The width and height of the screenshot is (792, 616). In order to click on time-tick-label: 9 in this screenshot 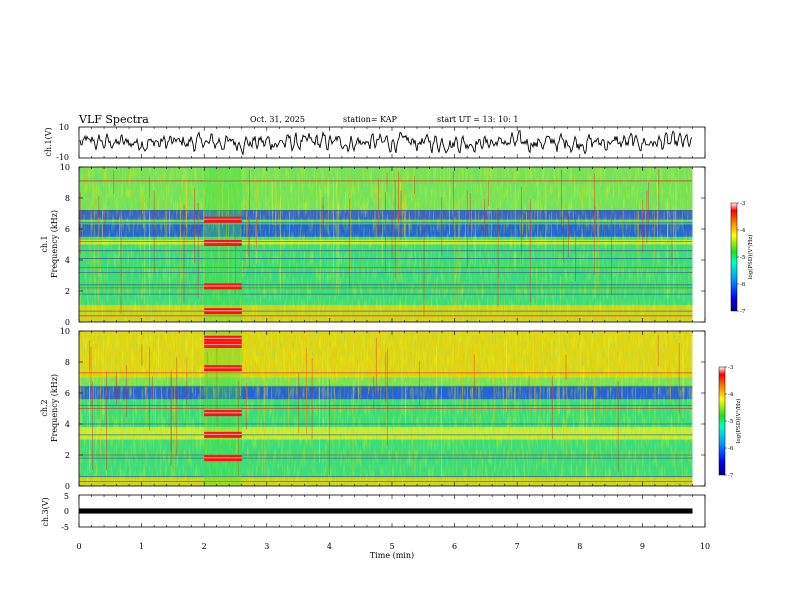, I will do `click(642, 546)`.